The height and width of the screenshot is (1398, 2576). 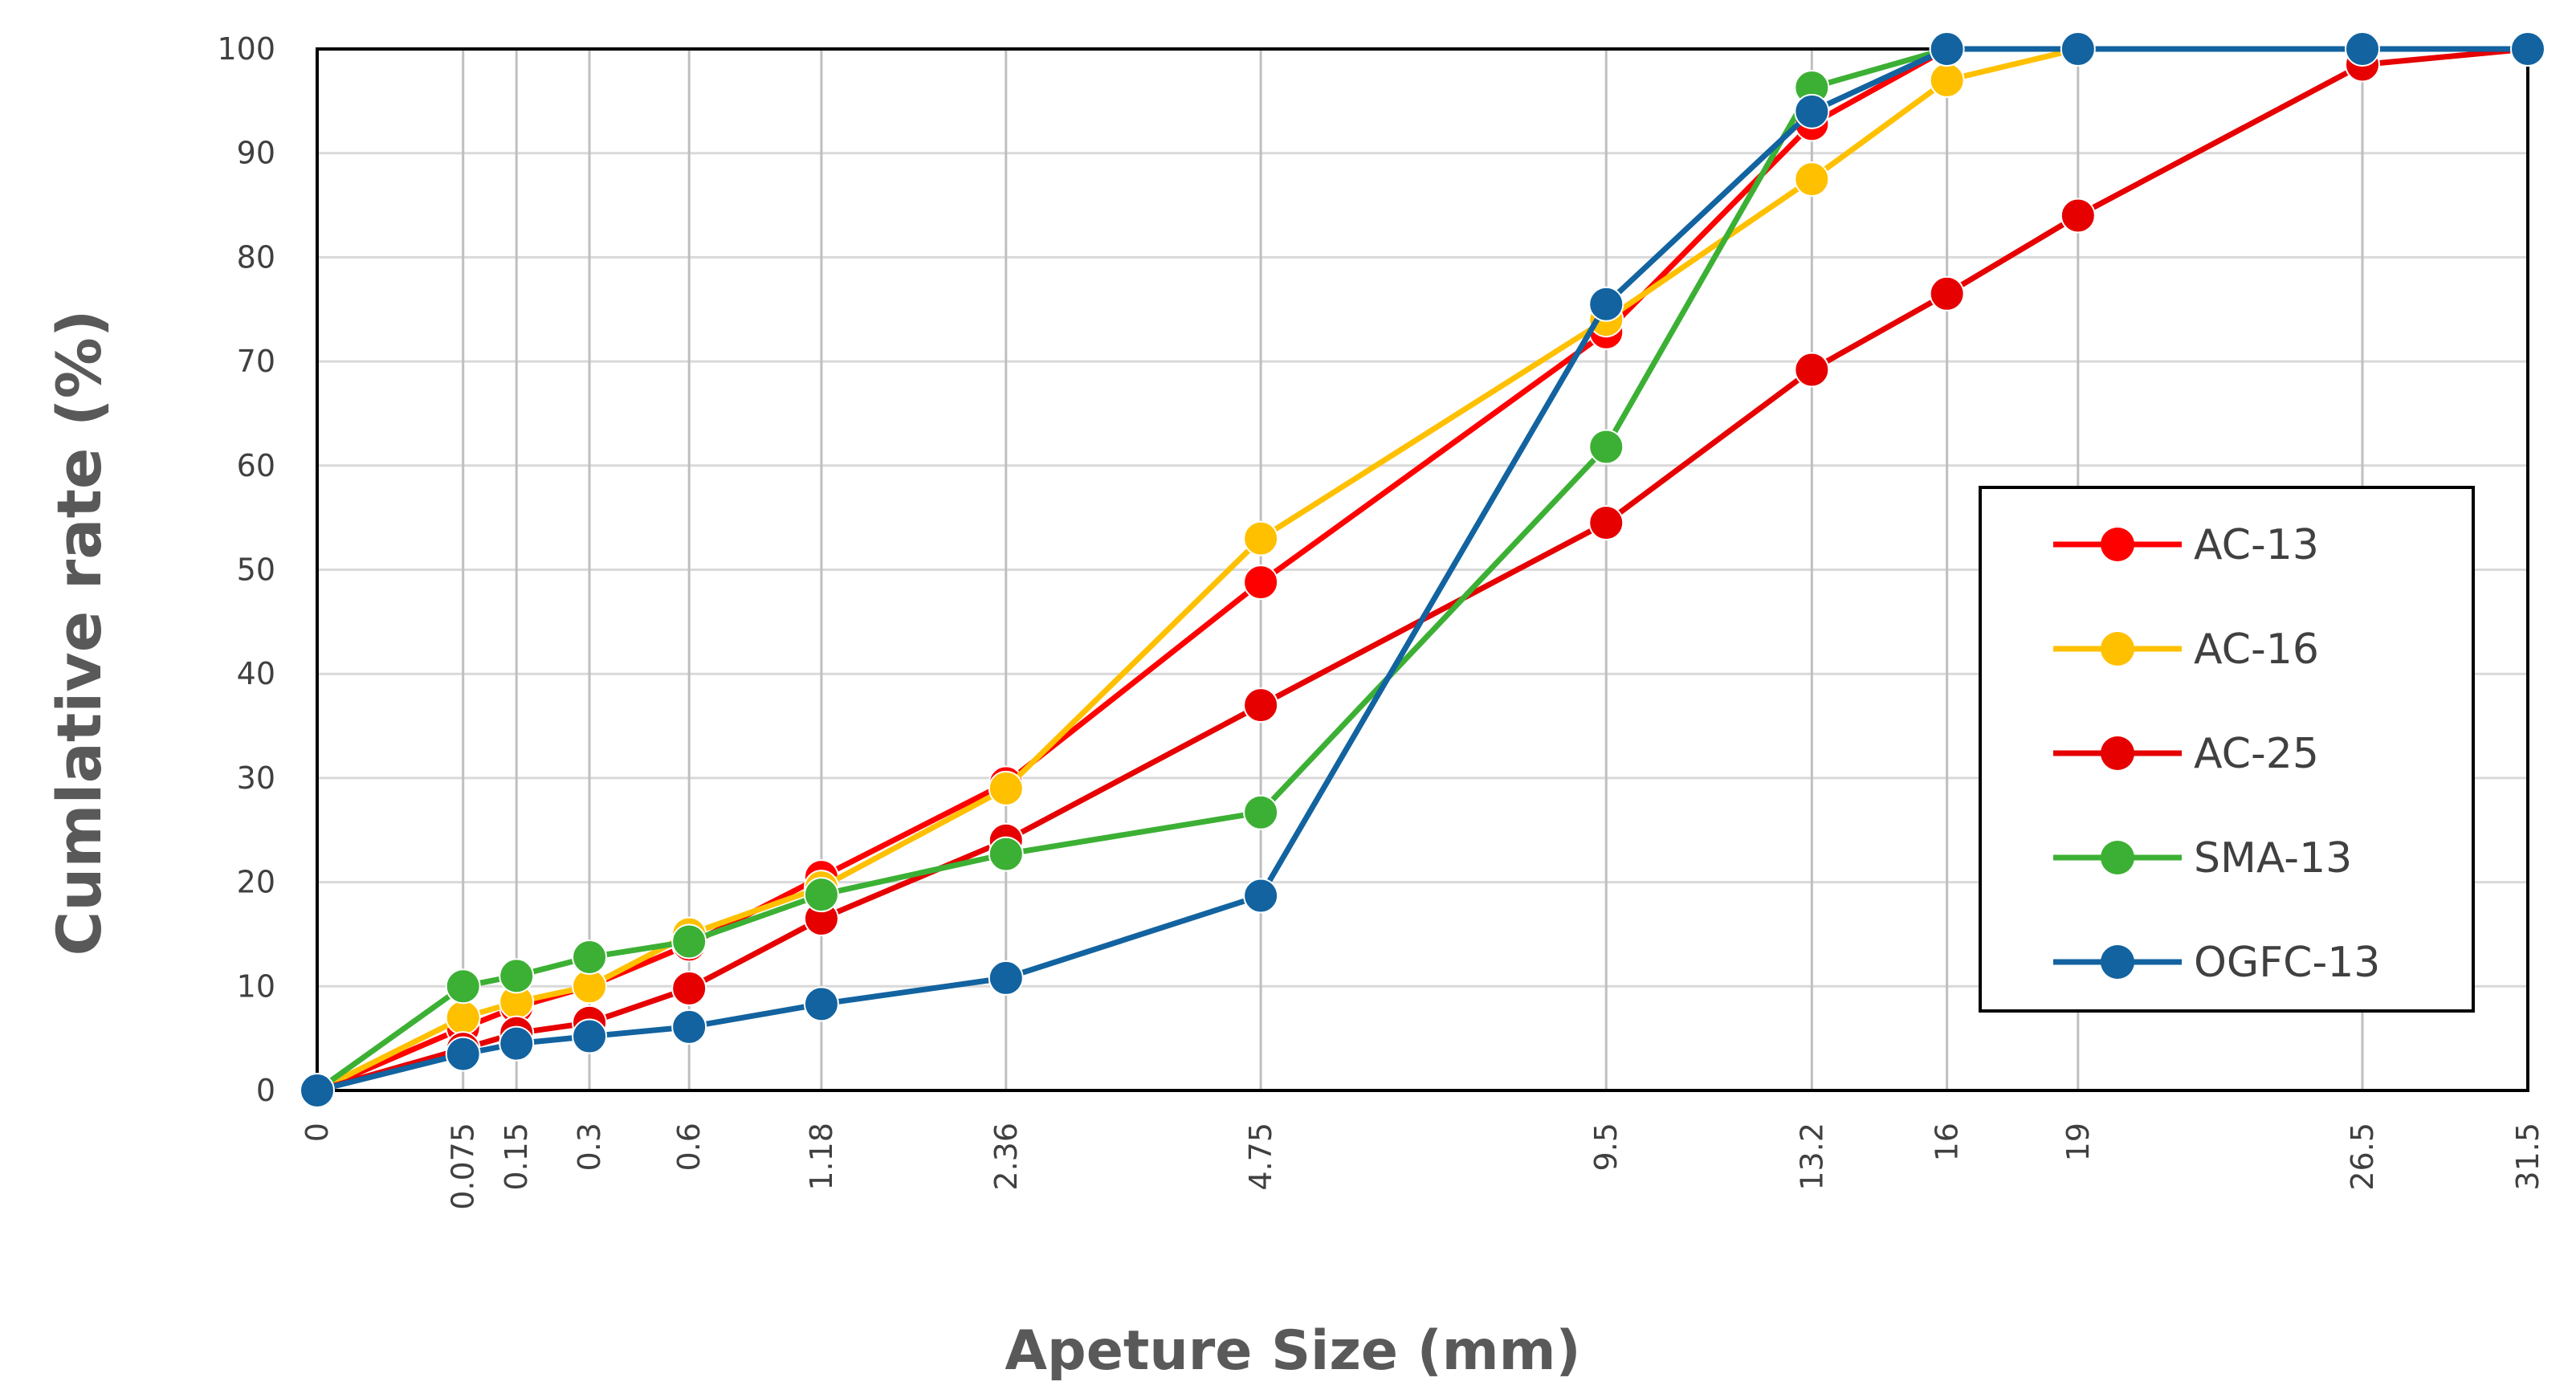 I want to click on y-tick-label: 10, so click(x=256, y=986).